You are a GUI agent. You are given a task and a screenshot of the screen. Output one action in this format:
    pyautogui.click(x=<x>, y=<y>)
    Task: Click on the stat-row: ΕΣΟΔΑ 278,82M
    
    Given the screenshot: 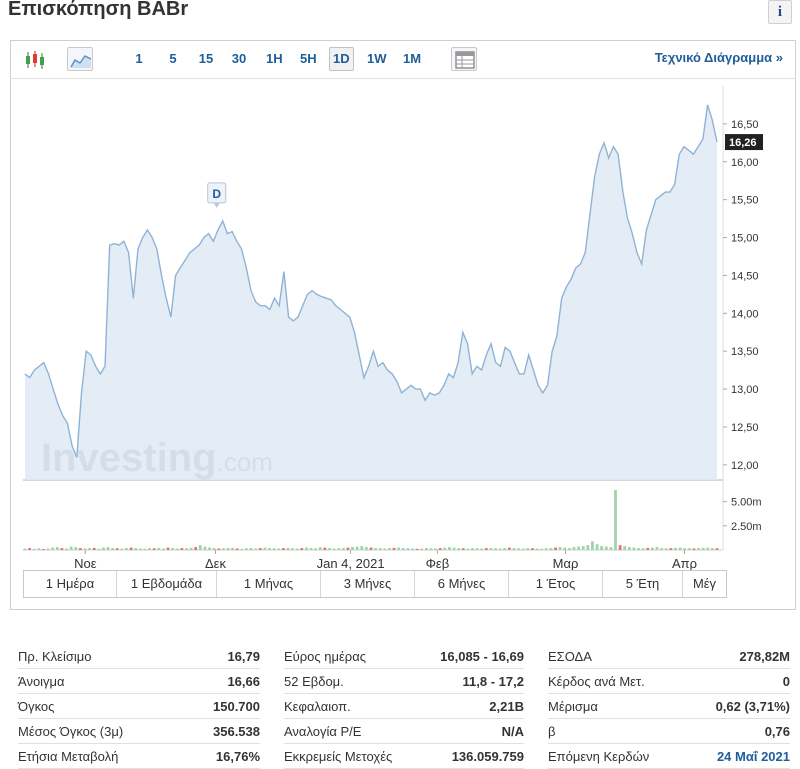 What is the action you would take?
    pyautogui.click(x=669, y=656)
    